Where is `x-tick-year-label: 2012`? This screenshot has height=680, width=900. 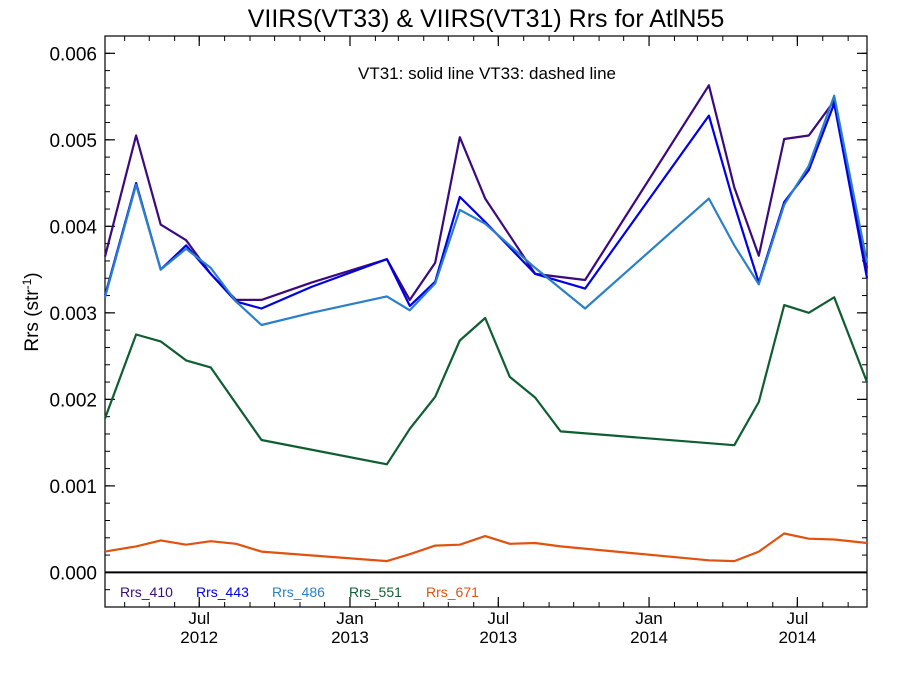
x-tick-year-label: 2012 is located at coordinates (199, 637).